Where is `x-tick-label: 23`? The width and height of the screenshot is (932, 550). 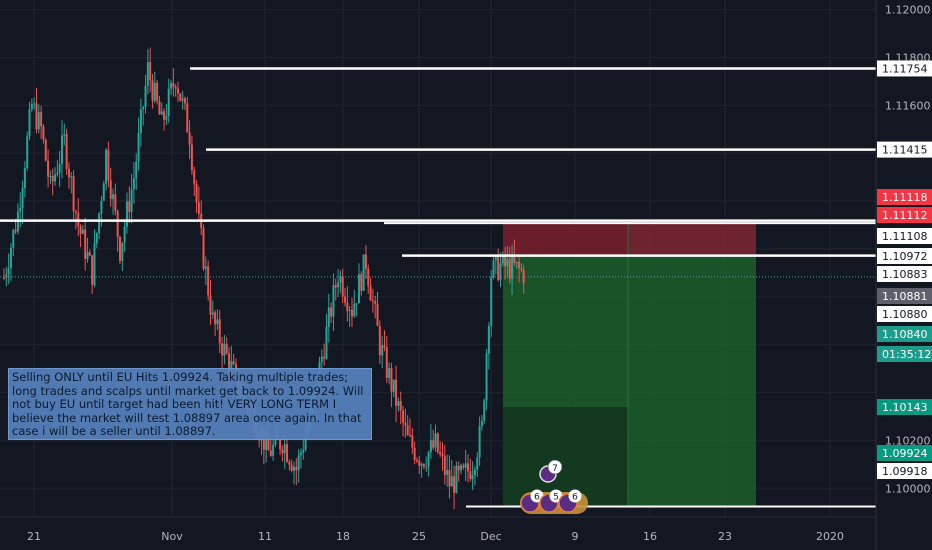 x-tick-label: 23 is located at coordinates (725, 536).